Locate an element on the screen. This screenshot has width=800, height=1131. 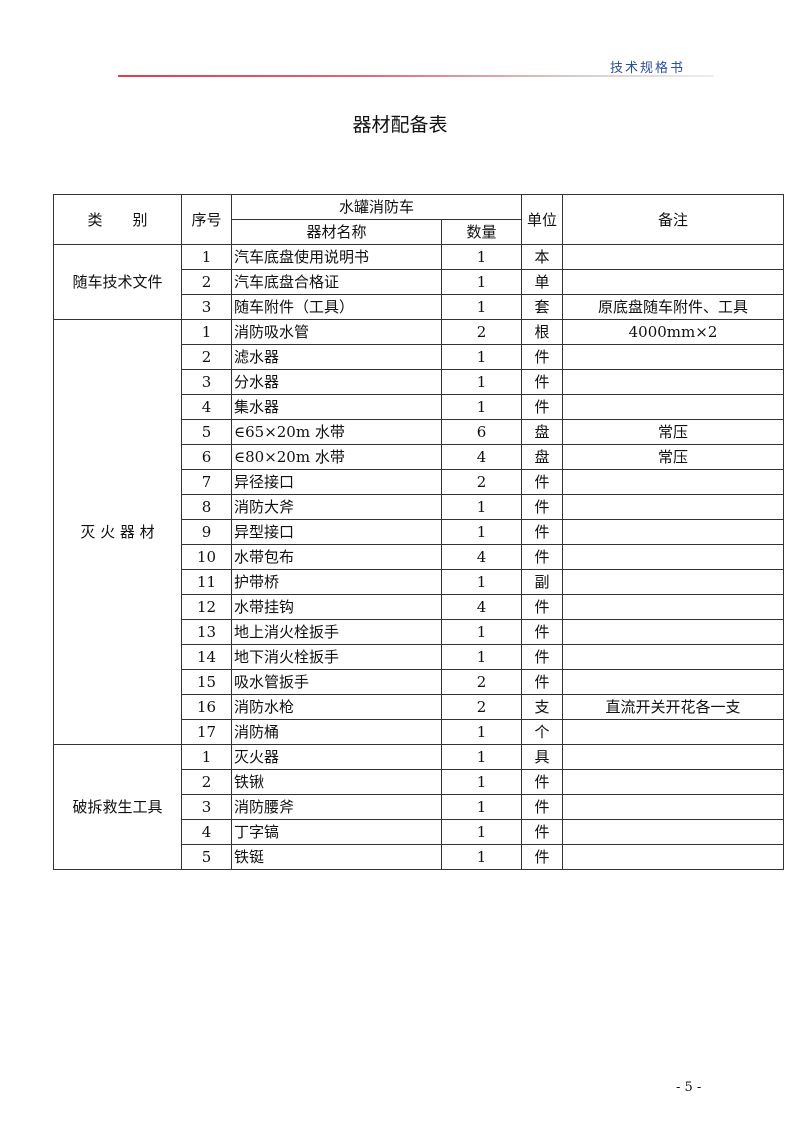
index-cell: 11 is located at coordinates (206, 582).